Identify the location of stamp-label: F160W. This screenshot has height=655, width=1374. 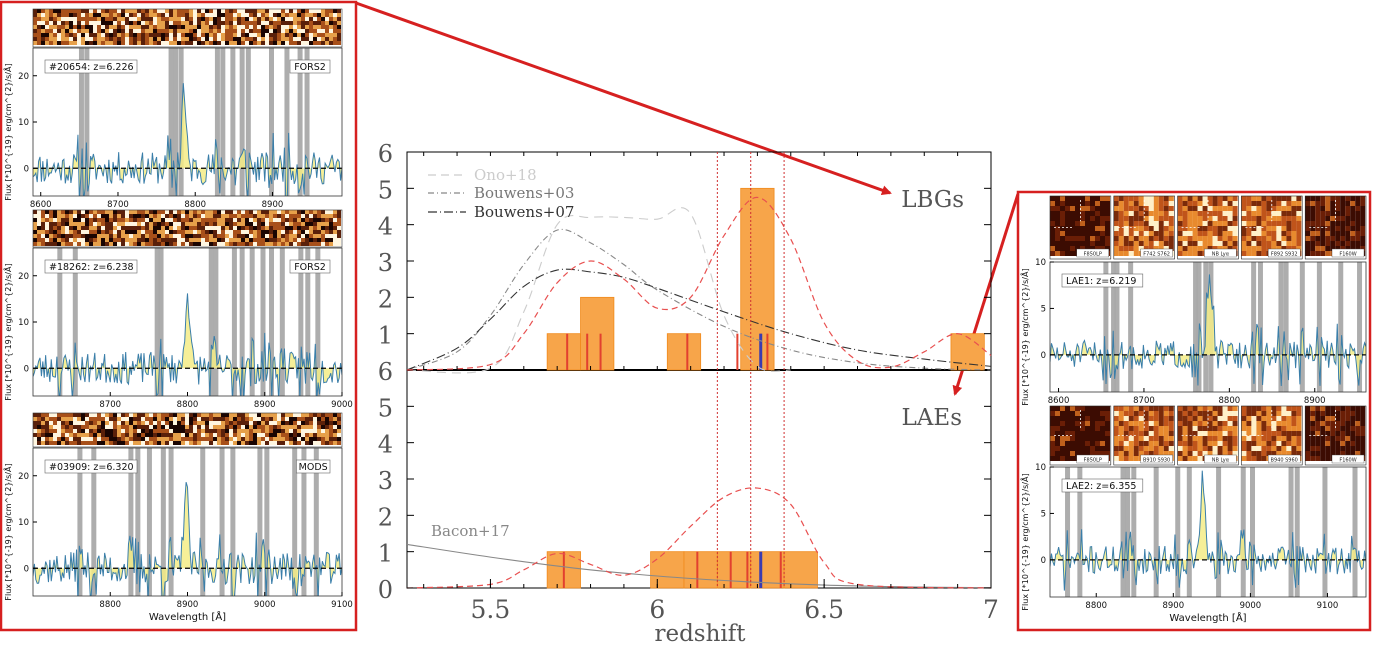
(1347, 255).